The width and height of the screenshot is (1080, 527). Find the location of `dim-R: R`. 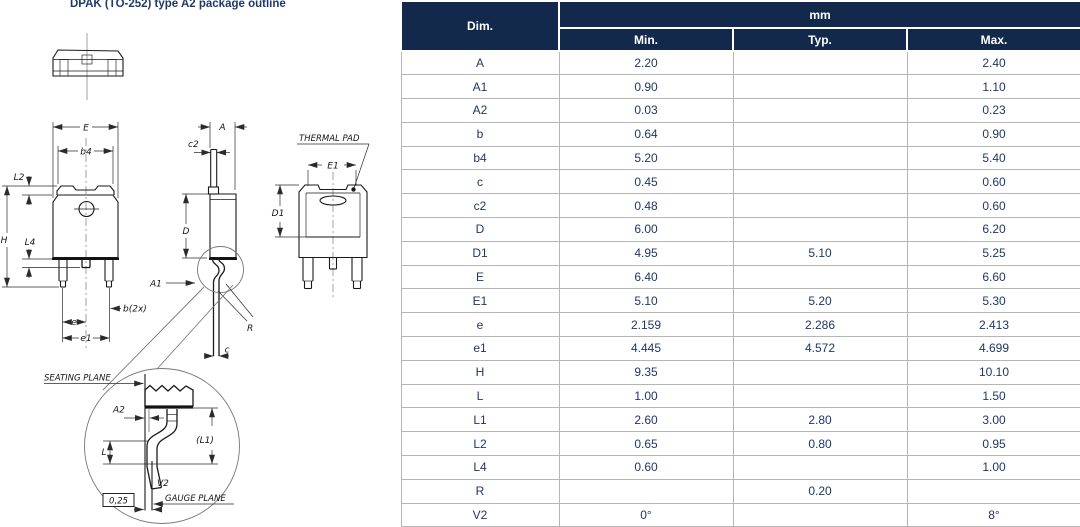

dim-R: R is located at coordinates (235, 308).